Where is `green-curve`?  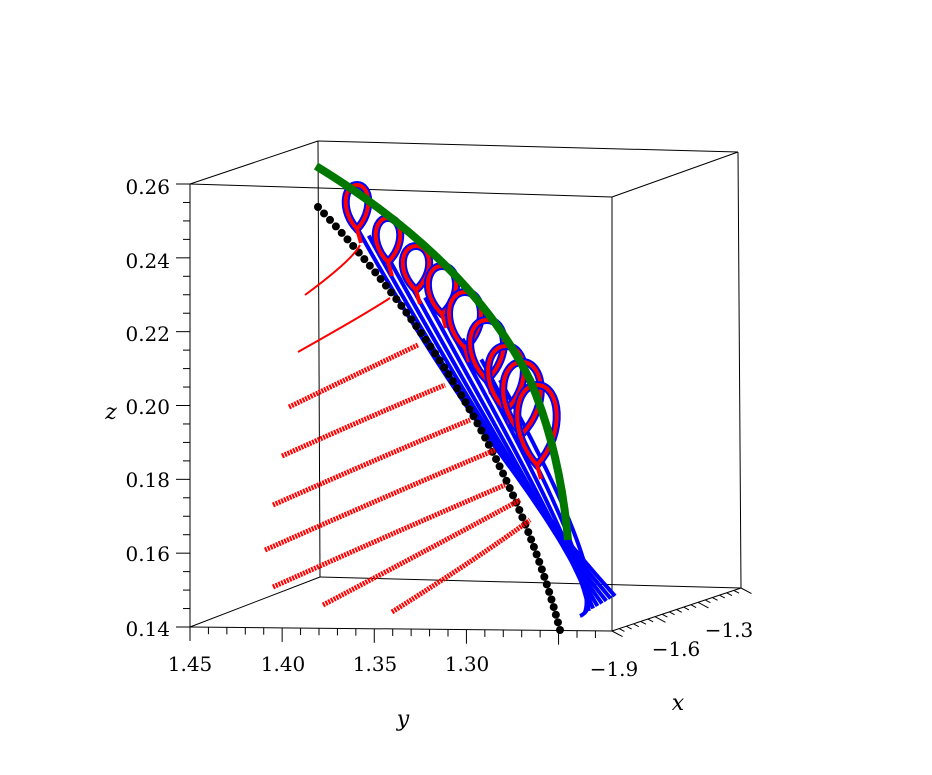 green-curve is located at coordinates (442, 351).